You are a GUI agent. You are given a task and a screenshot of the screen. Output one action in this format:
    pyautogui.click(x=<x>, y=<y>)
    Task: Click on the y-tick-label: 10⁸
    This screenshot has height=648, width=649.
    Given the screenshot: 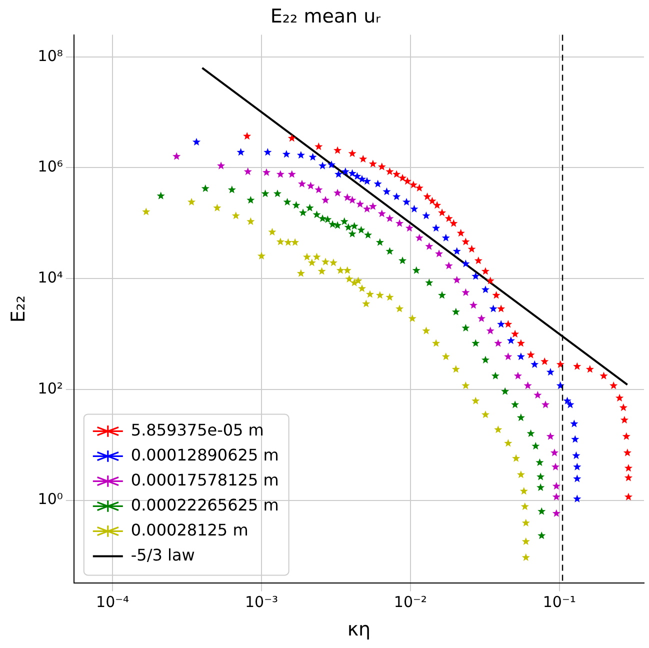 What is the action you would take?
    pyautogui.click(x=50, y=55)
    